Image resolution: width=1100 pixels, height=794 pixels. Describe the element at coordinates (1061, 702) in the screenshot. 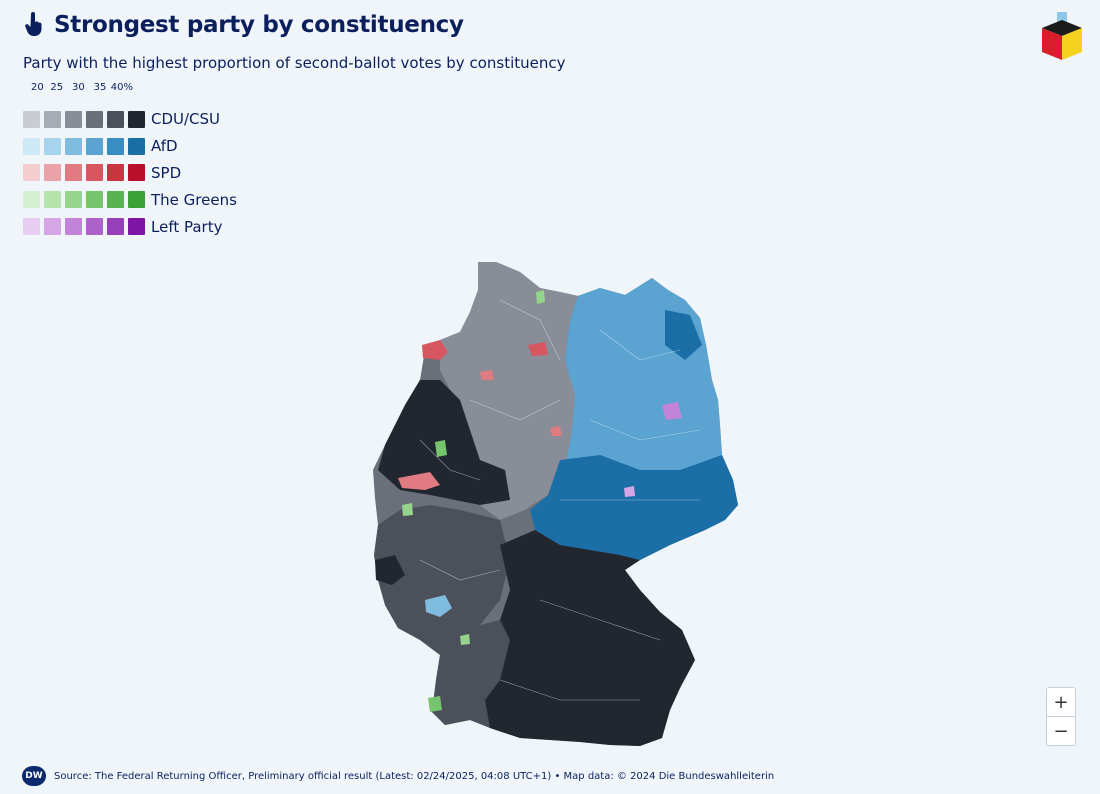

I see `zoom-in-button: +` at that location.